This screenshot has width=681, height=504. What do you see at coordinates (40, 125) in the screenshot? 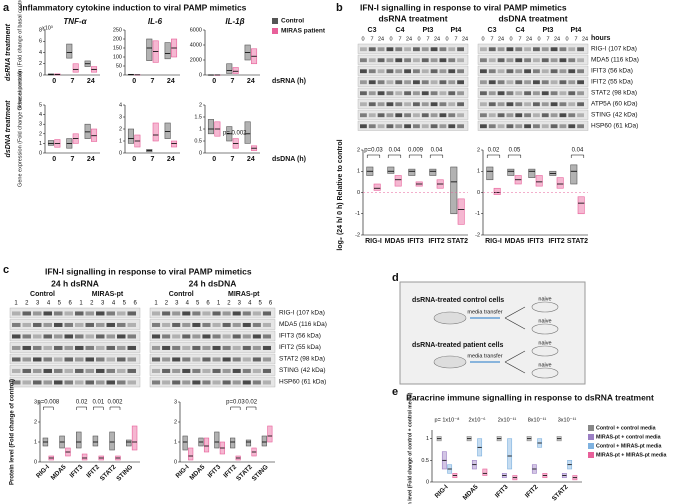
I see `y-tick-label: 3` at bounding box center [40, 125].